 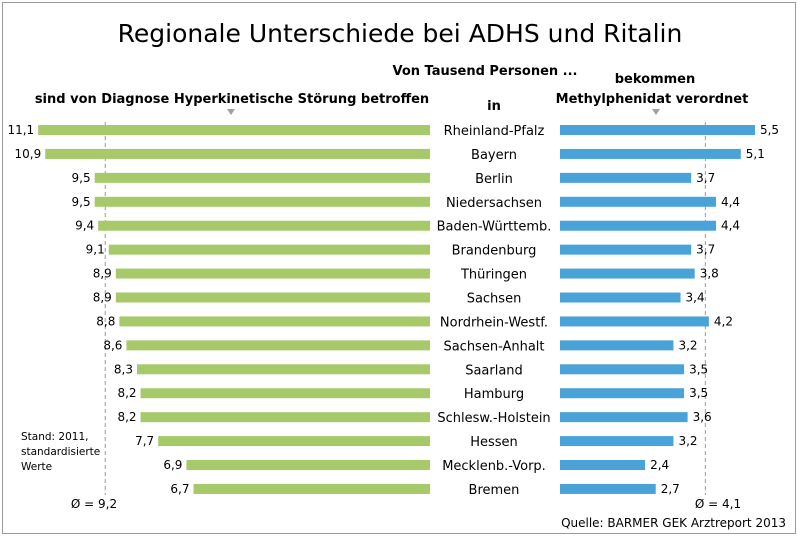 I want to click on category-label: Thüringen, so click(x=493, y=275).